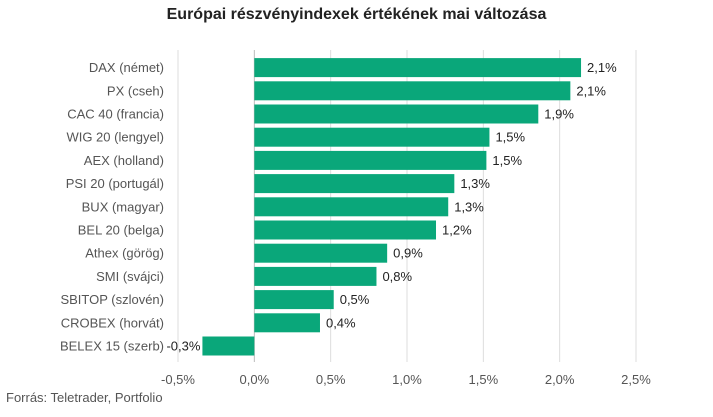 The image size is (713, 417). Describe the element at coordinates (408, 253) in the screenshot. I see `value-label: 0,9%` at that location.